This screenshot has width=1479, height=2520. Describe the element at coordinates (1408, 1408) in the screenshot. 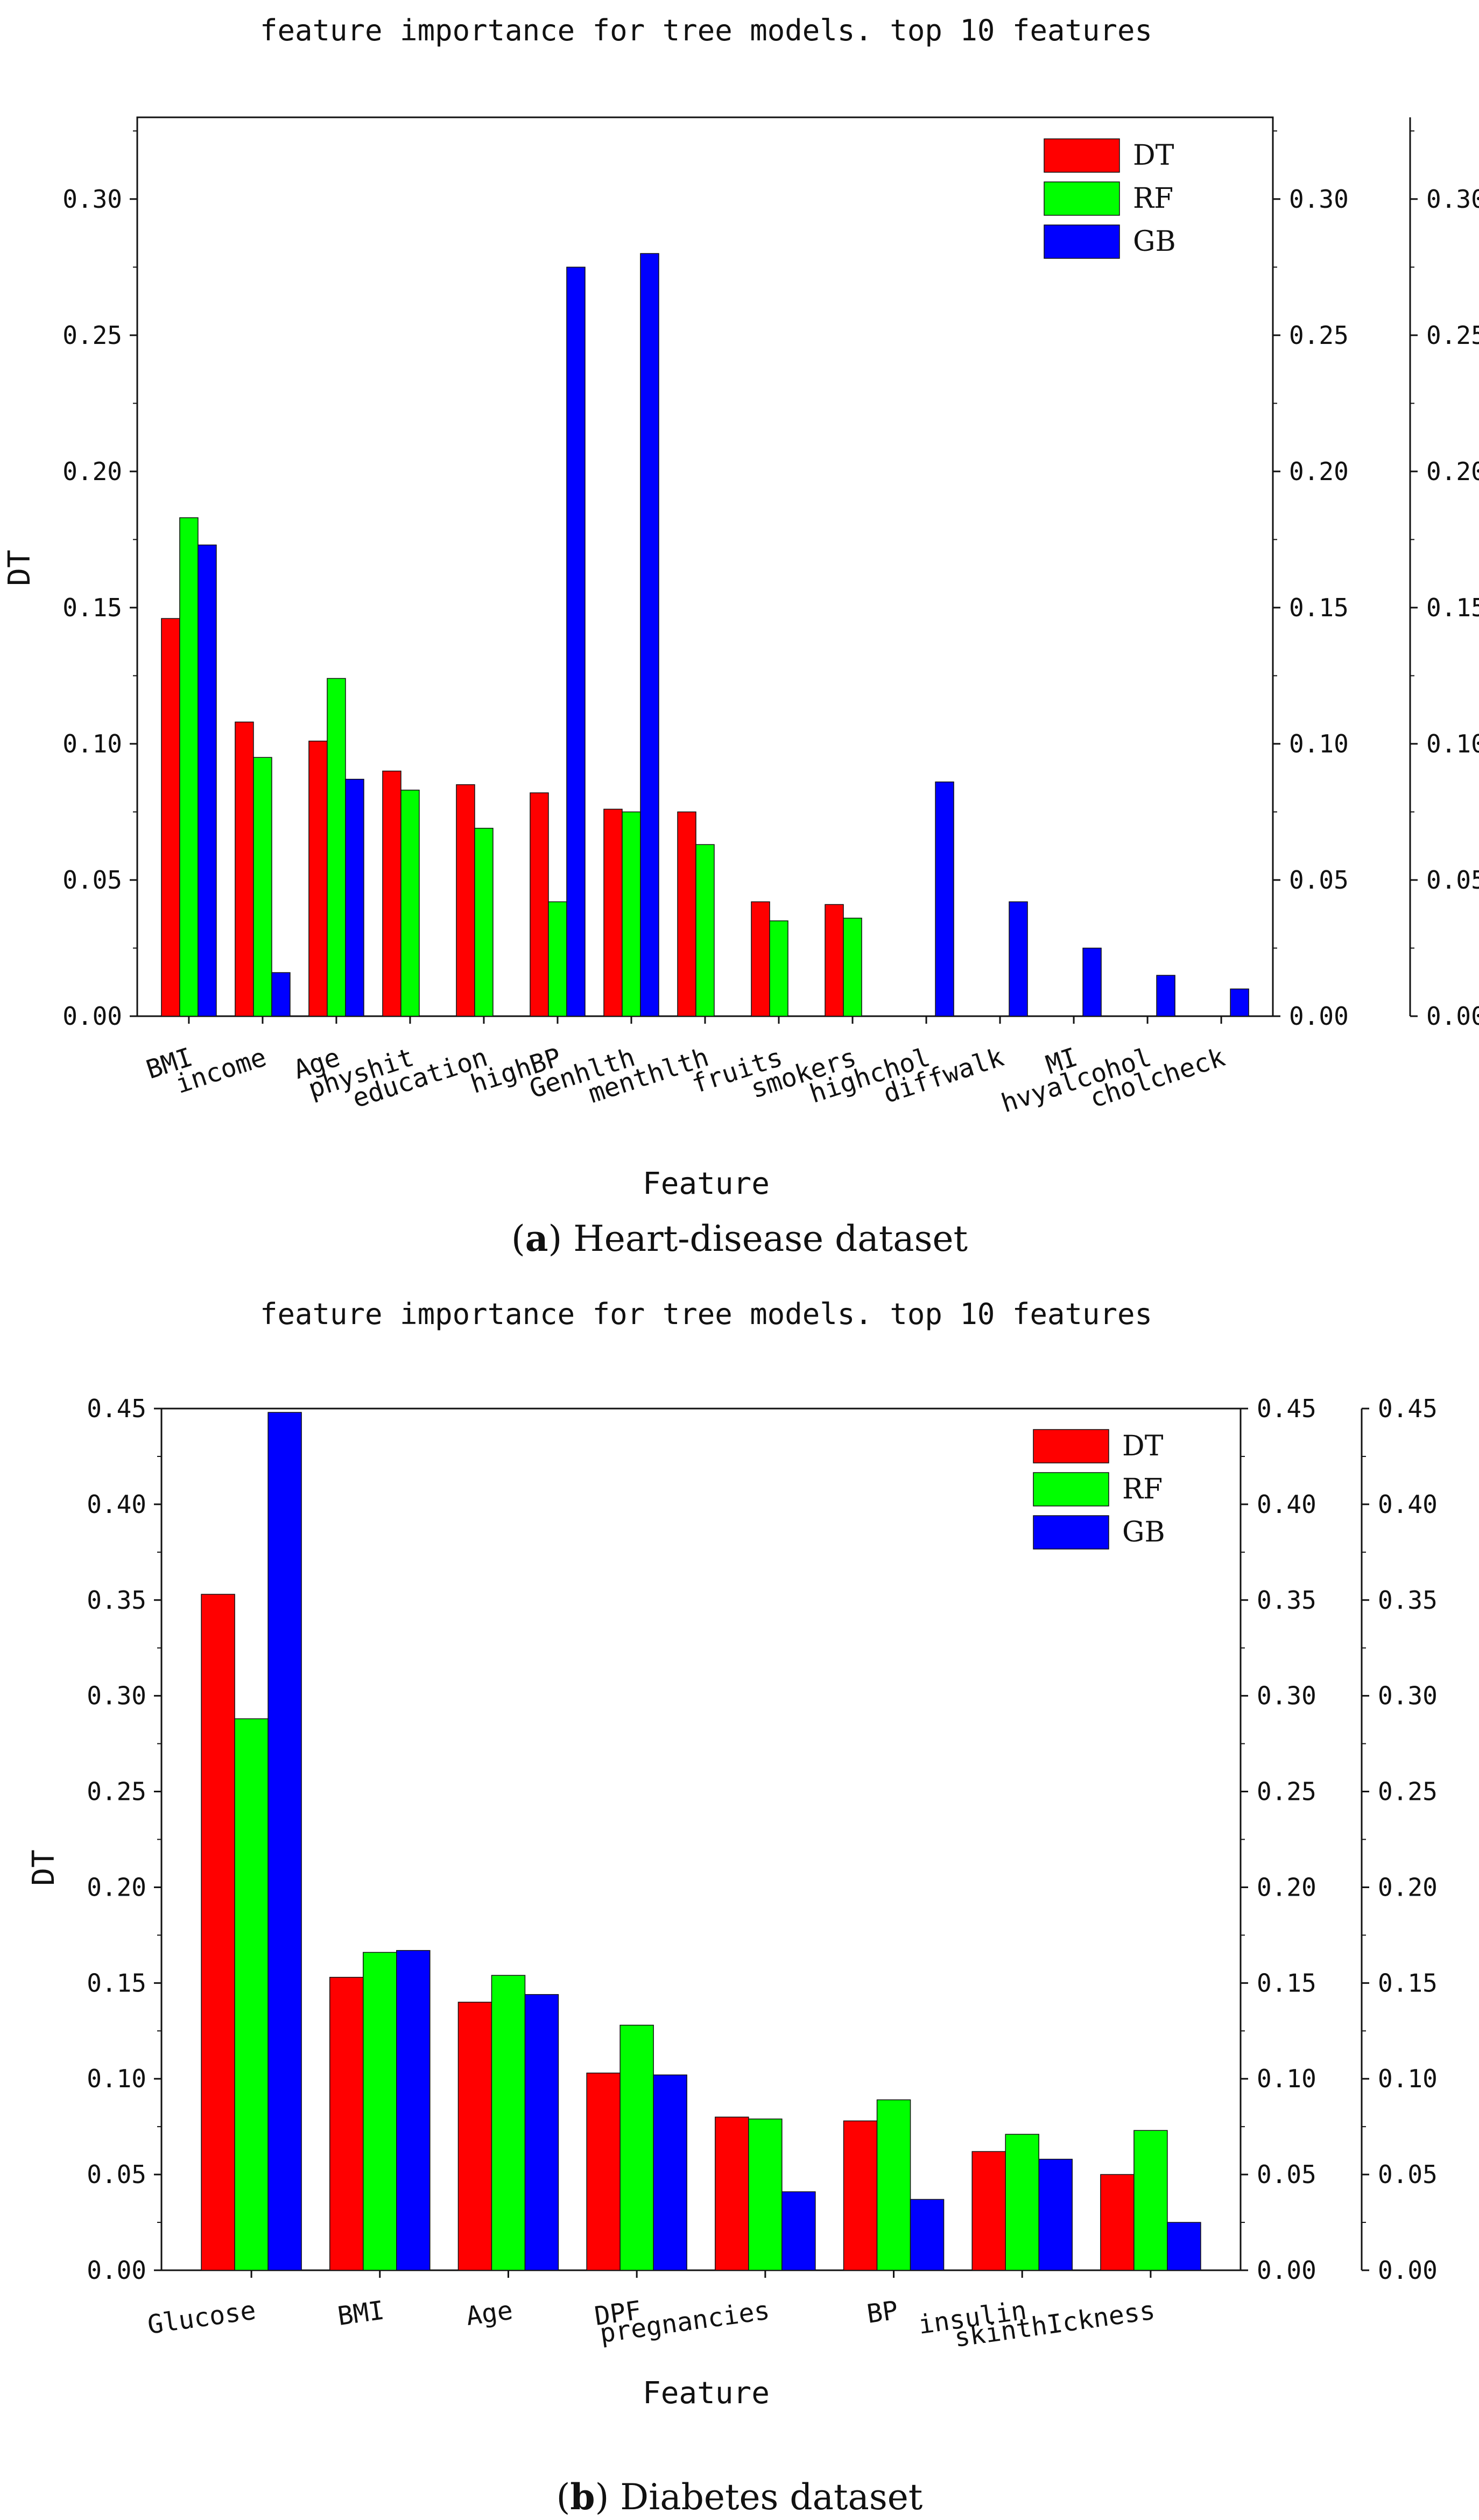

I see `y-tick-label-right-2: 0.45` at that location.